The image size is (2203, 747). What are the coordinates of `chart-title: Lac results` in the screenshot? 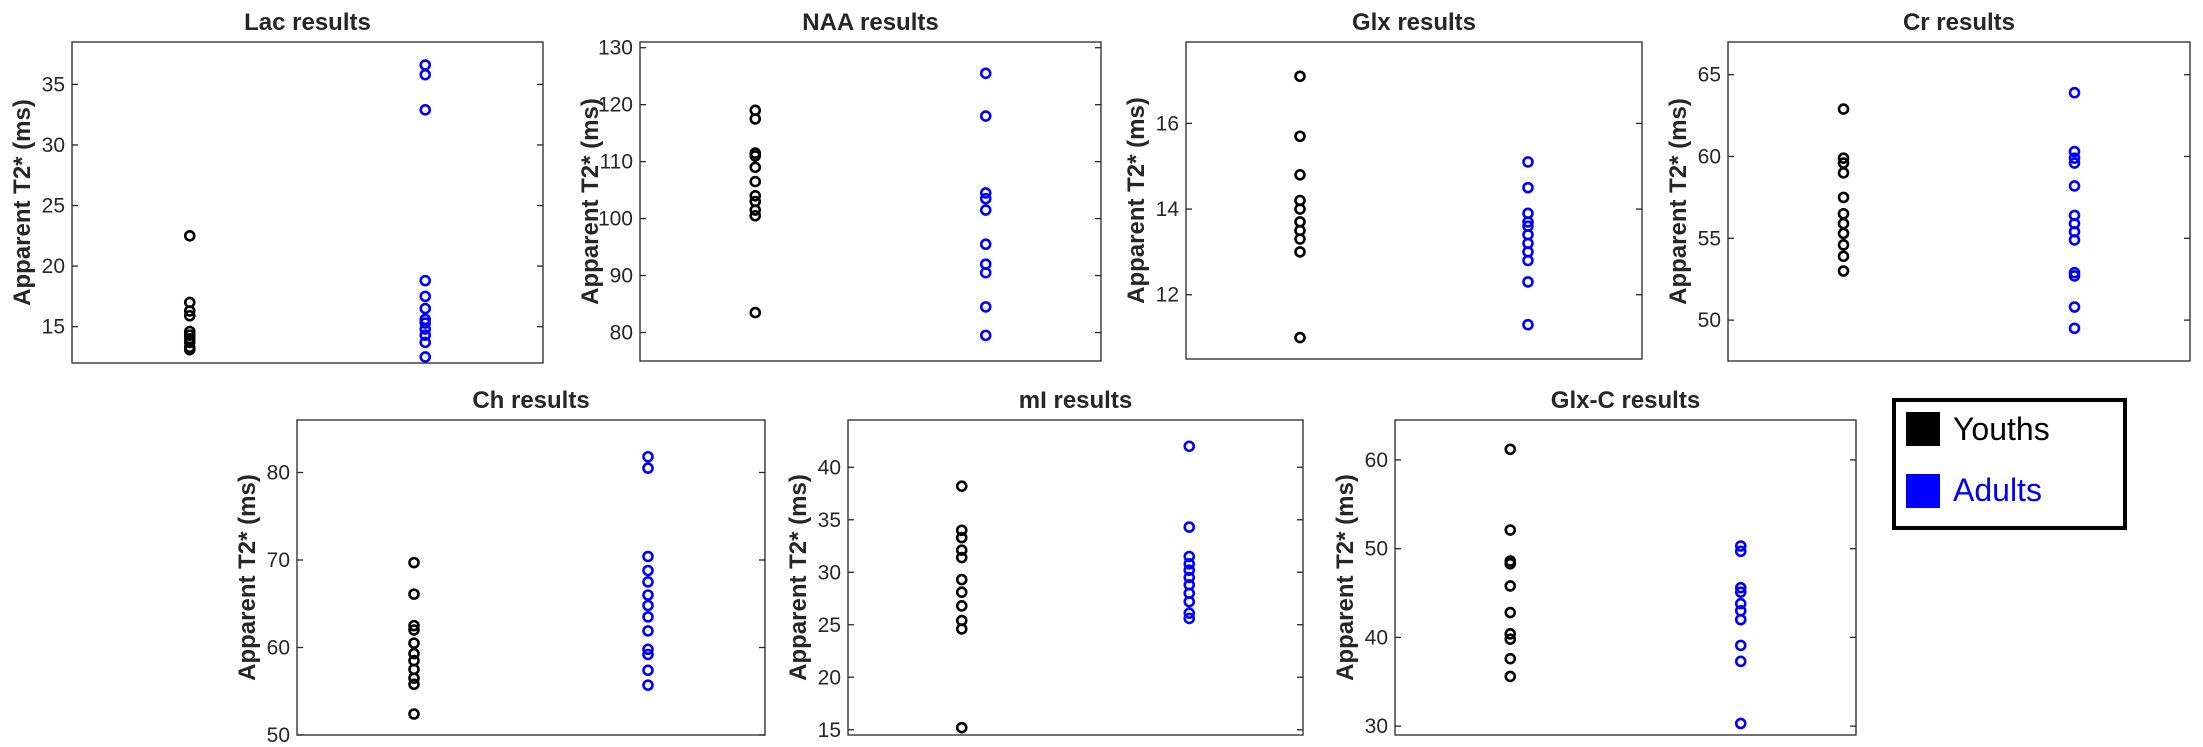 It's located at (307, 22).